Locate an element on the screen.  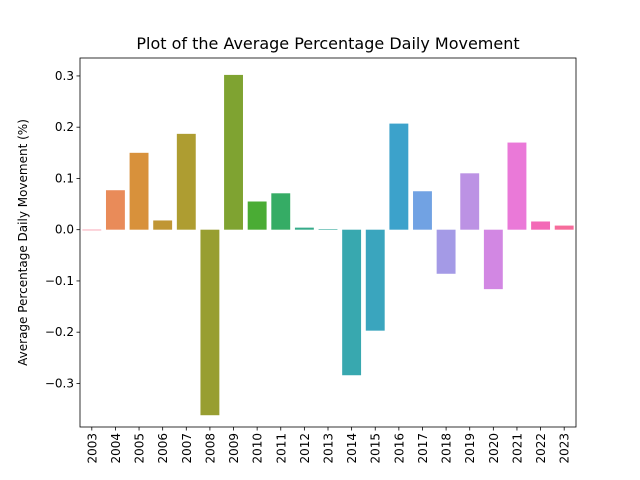
x-tick-label-2019: 2019 is located at coordinates (470, 448).